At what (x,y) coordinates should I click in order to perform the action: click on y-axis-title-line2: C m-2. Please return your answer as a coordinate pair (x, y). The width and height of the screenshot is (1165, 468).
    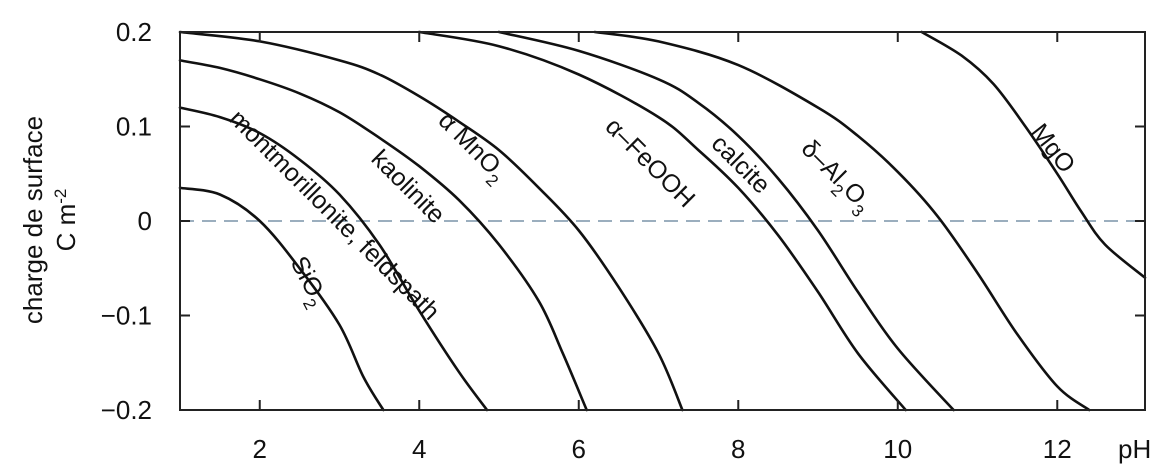
    Looking at the image, I should click on (66, 220).